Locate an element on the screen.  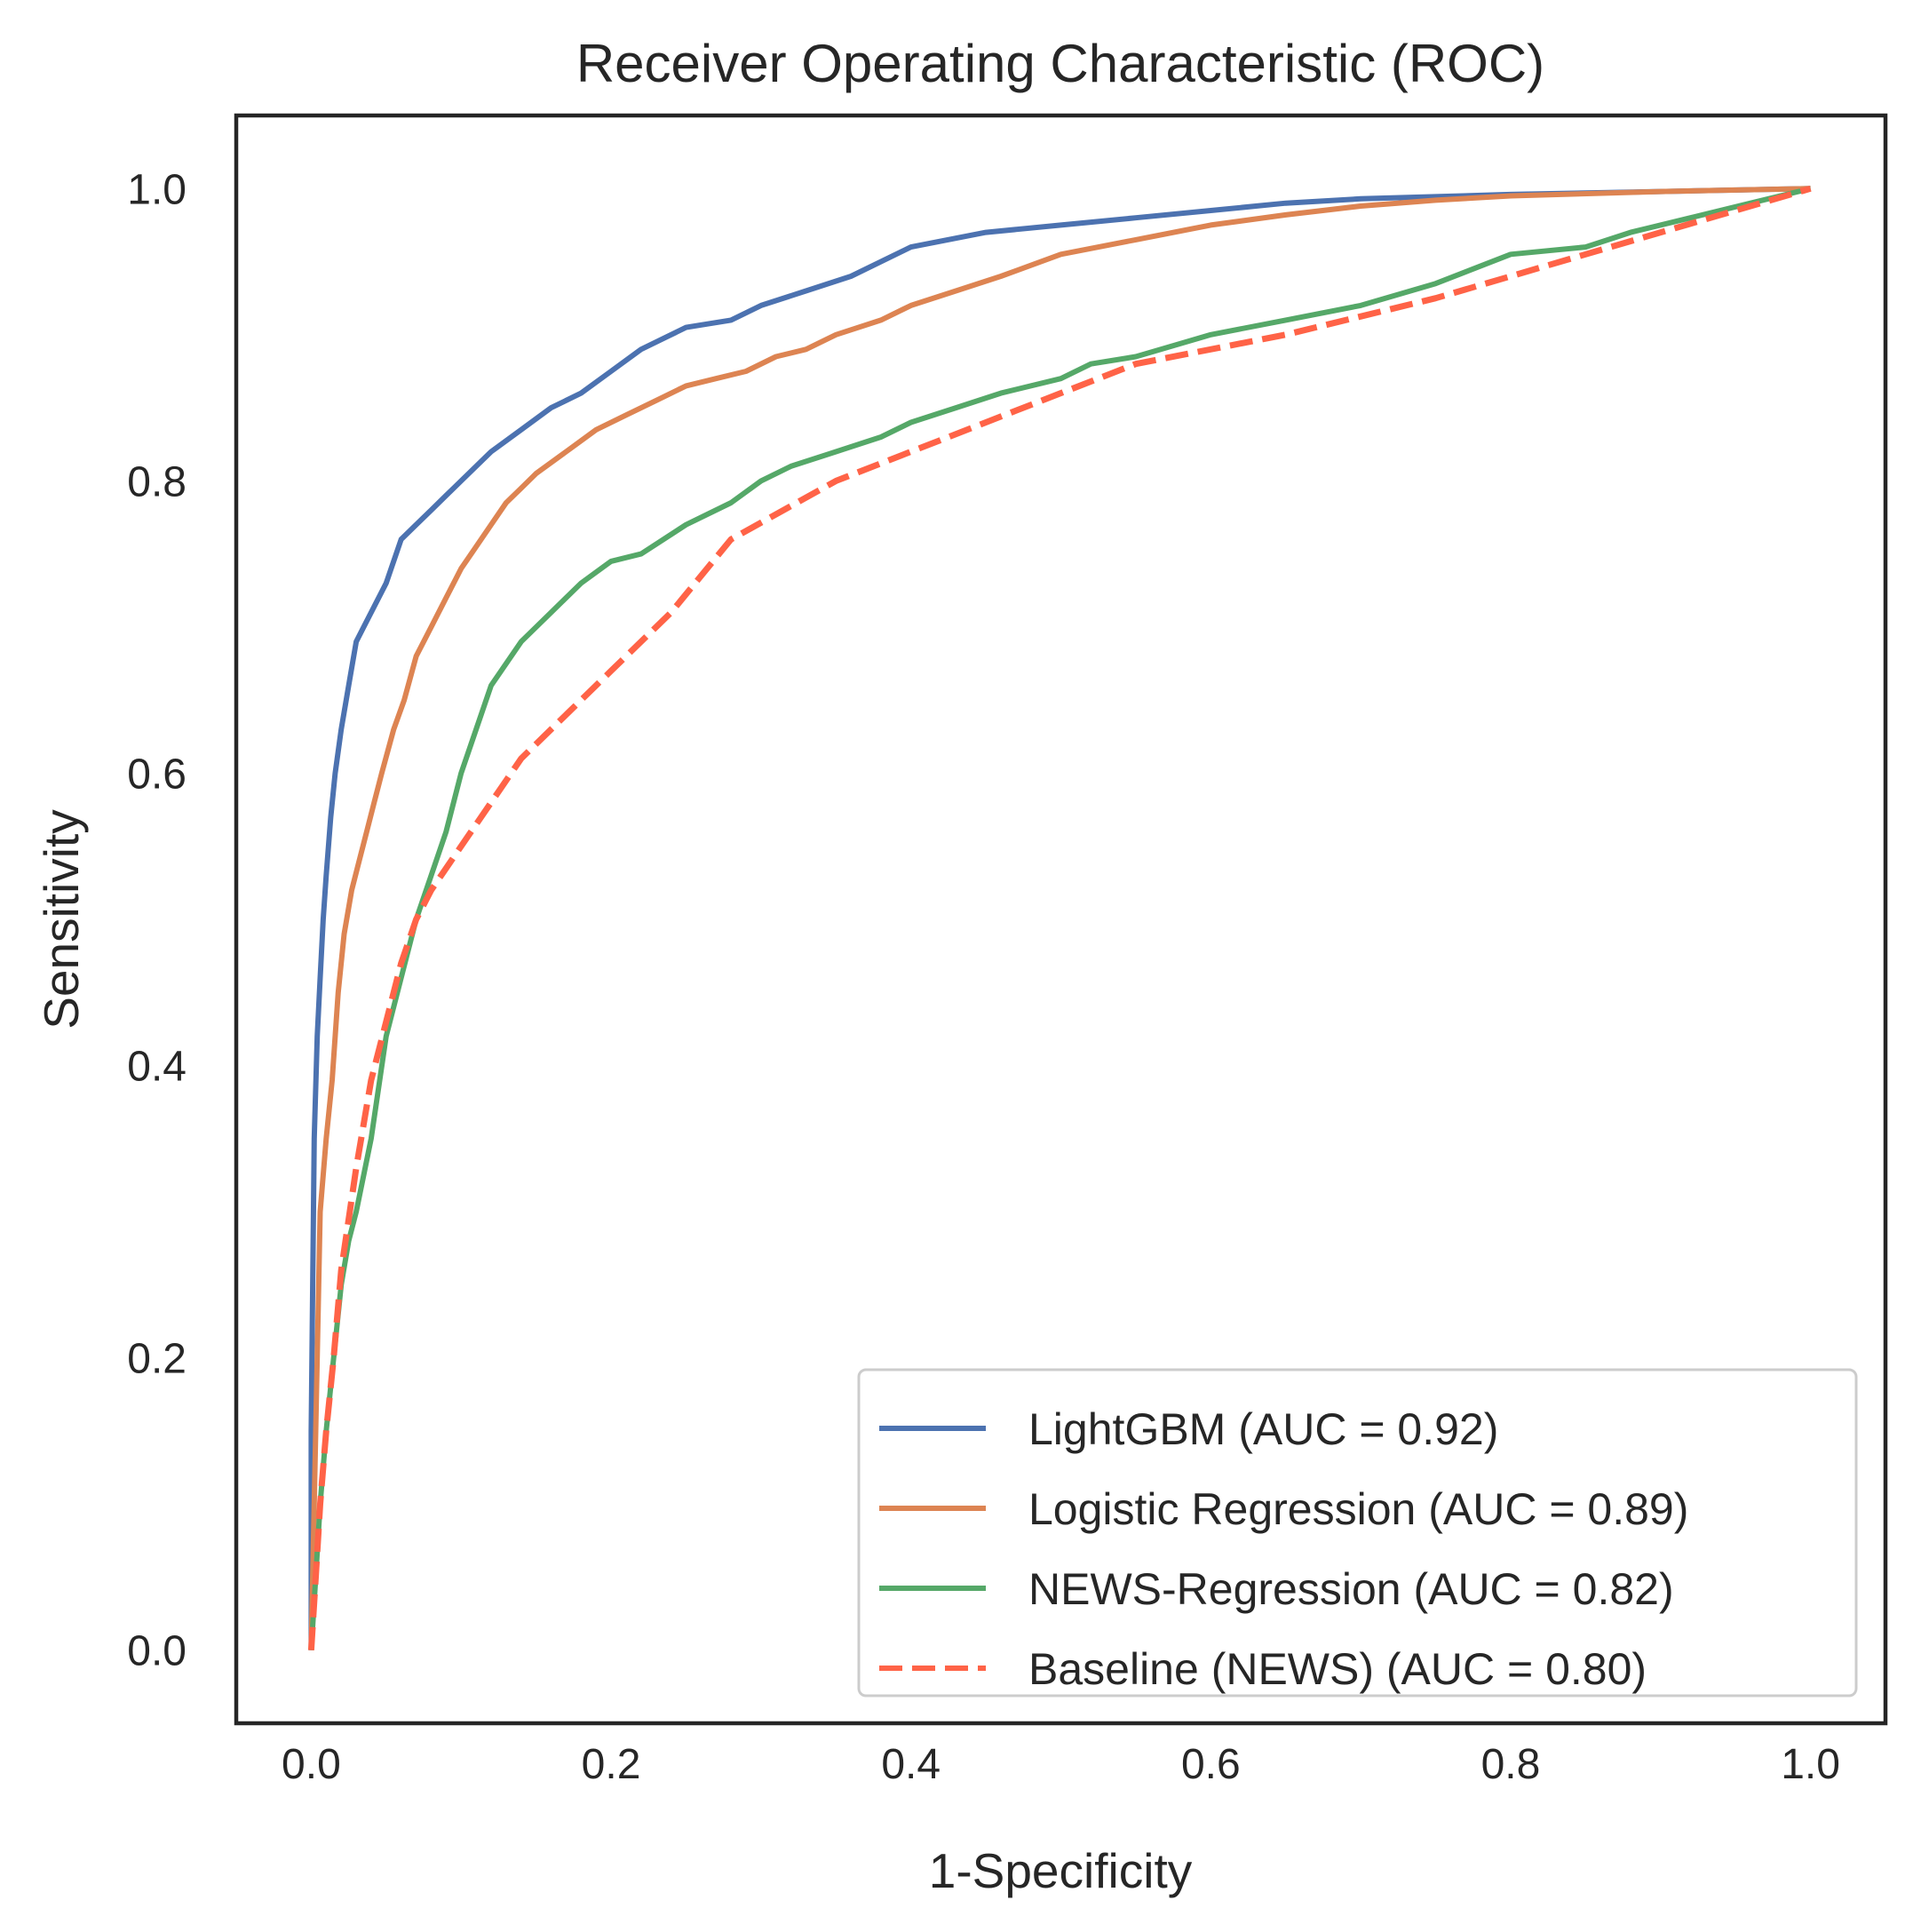
y-tick-label: 0.2 is located at coordinates (157, 1359).